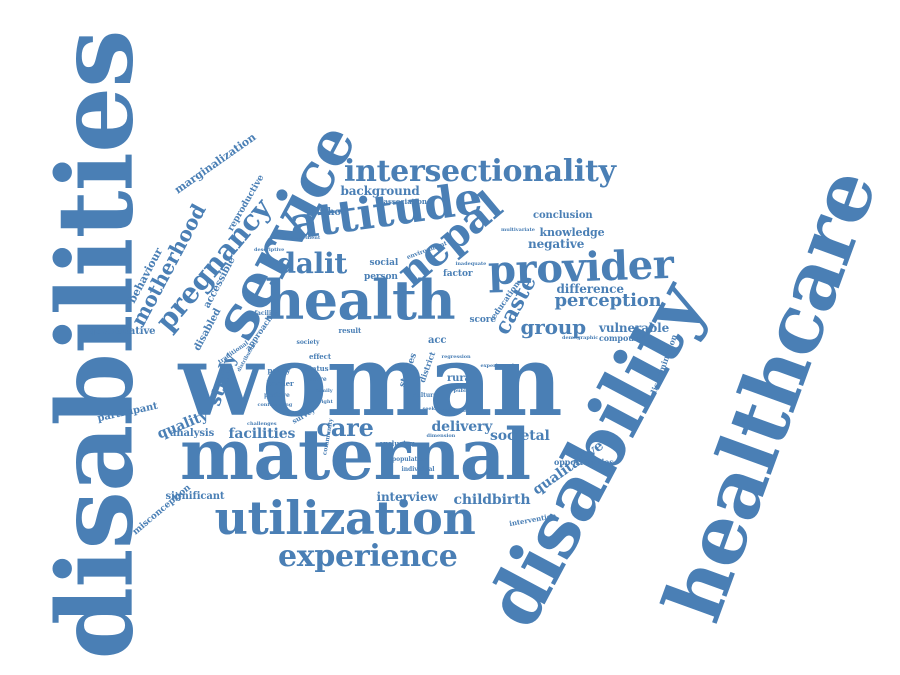  What do you see at coordinates (360, 300) in the screenshot?
I see `word-health: health` at bounding box center [360, 300].